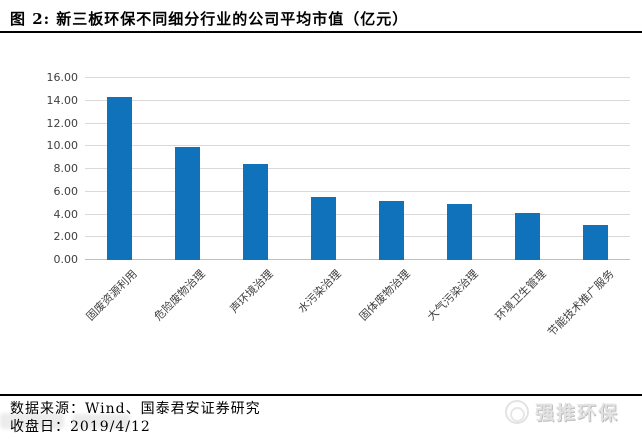 Image resolution: width=642 pixels, height=439 pixels. I want to click on figure-title-text: 新三板环保不同细分行业的公司平均市值（亿元）, so click(232, 19).